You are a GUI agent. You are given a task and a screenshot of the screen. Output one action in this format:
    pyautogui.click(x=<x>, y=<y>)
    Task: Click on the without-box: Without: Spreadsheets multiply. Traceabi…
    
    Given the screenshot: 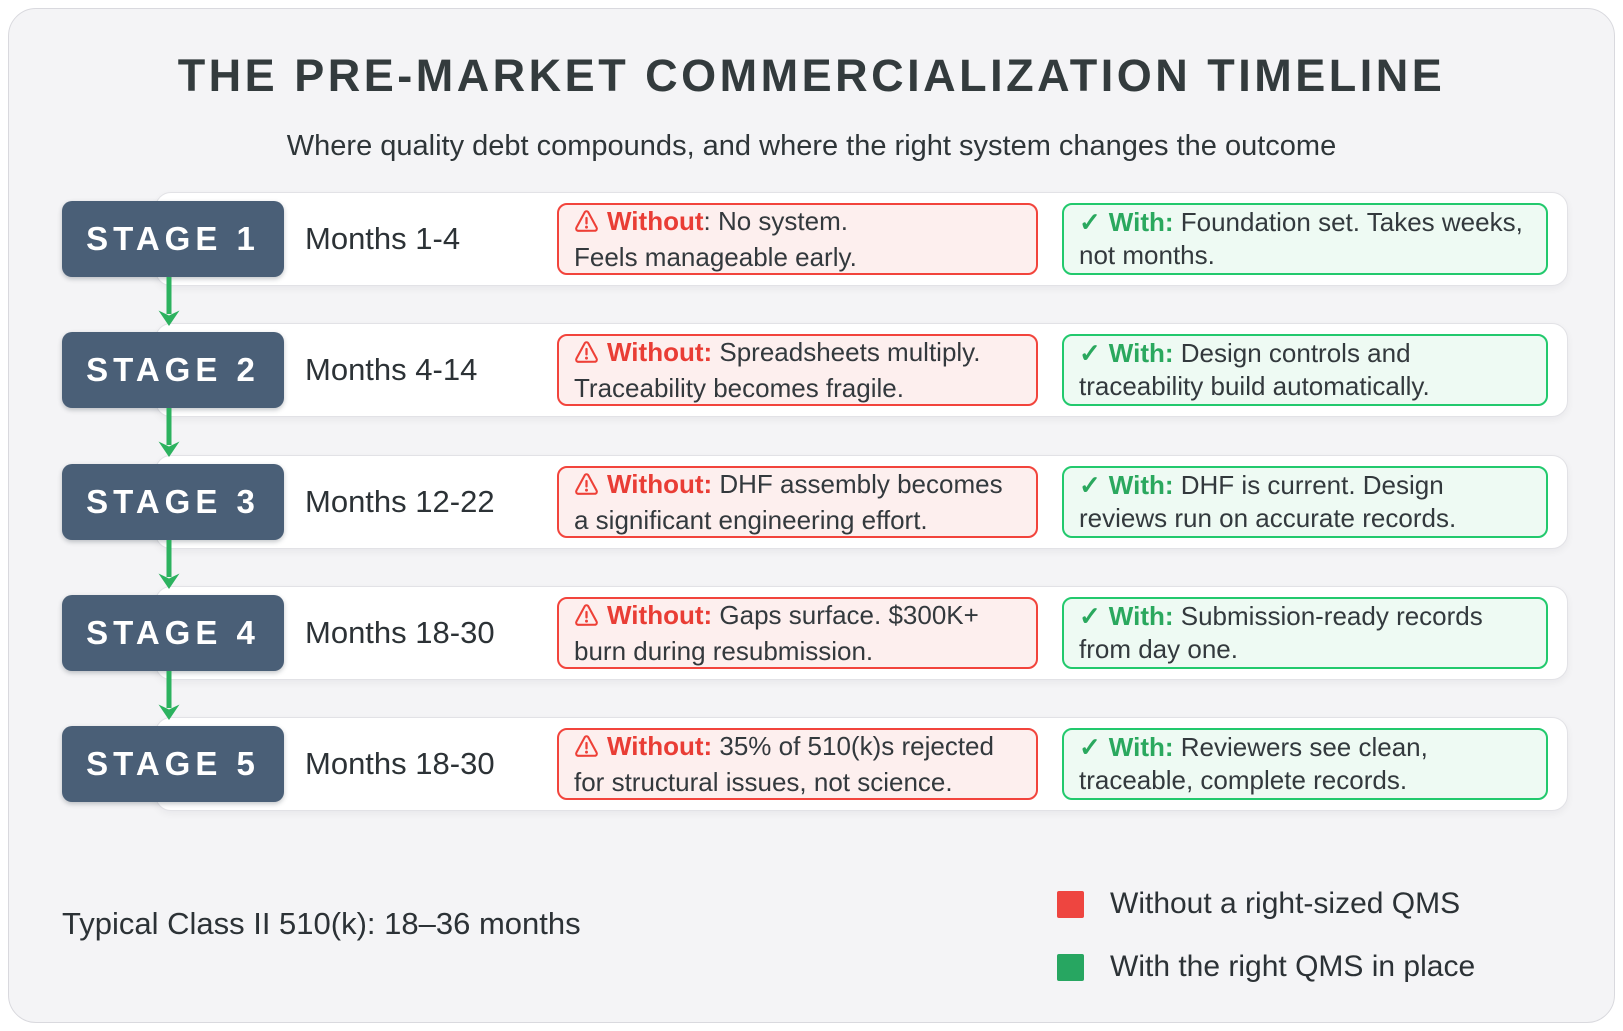 What is the action you would take?
    pyautogui.click(x=797, y=370)
    